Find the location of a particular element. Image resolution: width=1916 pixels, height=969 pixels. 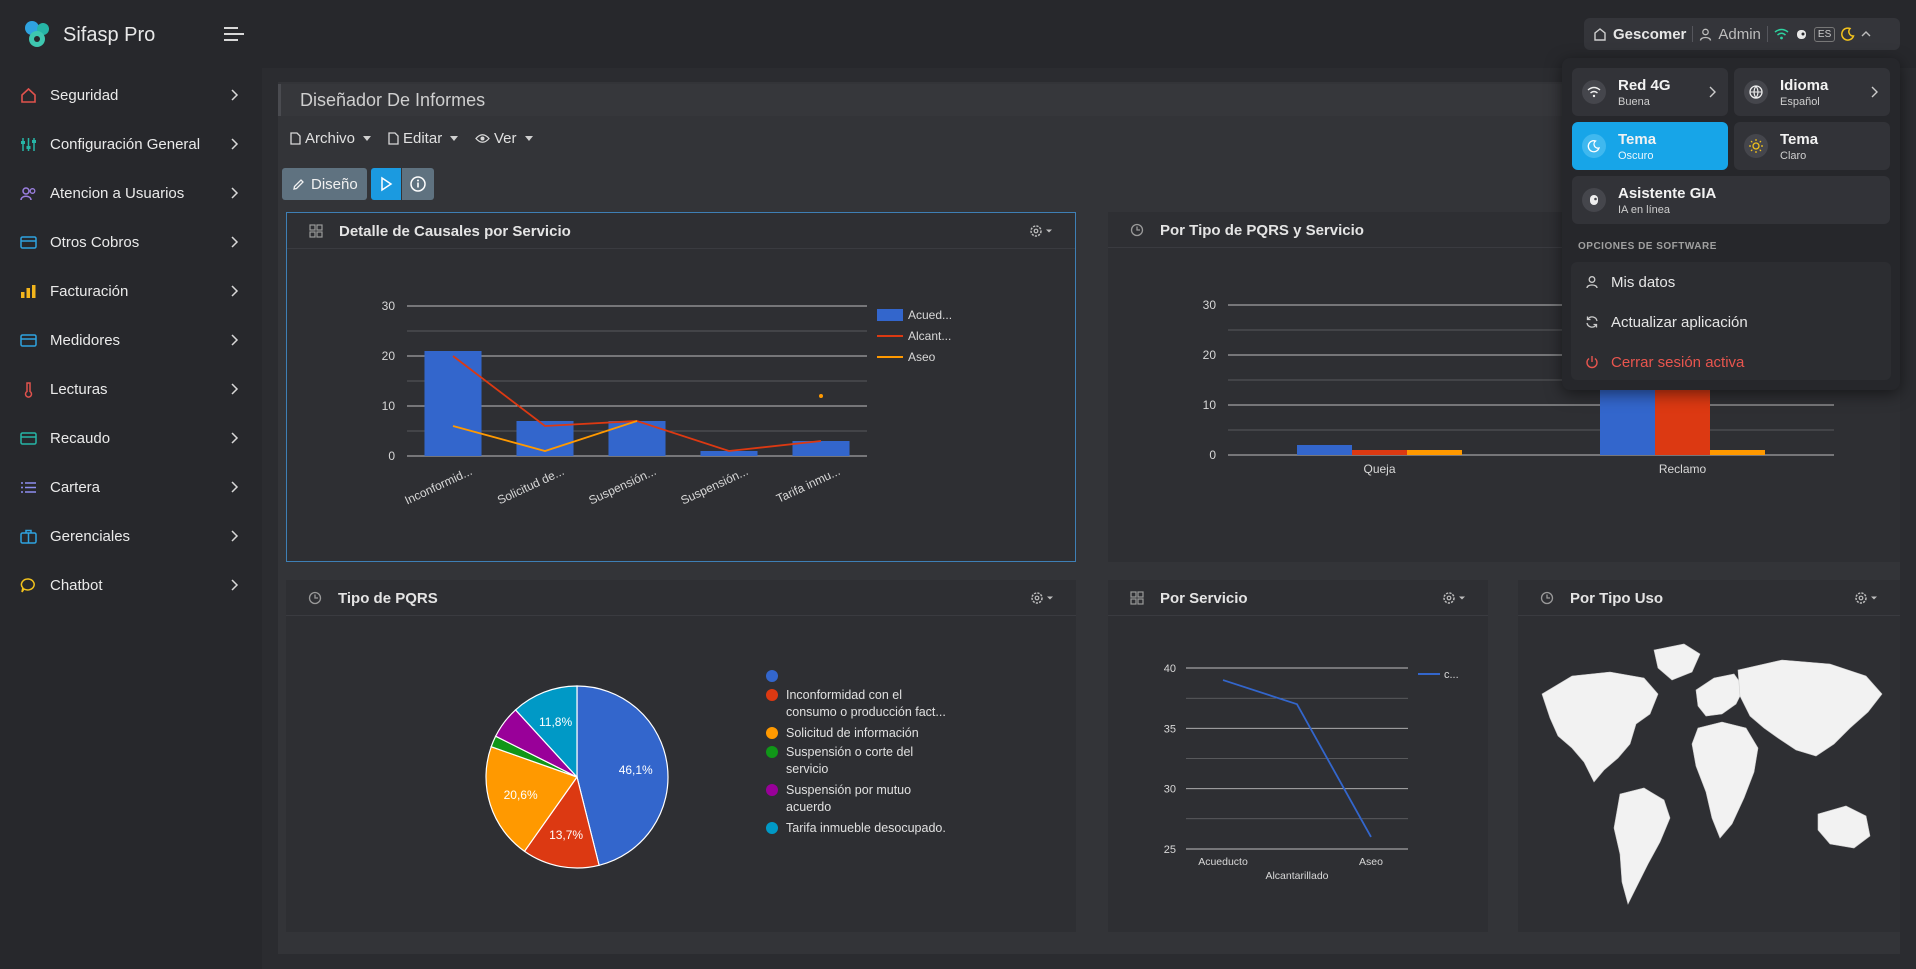

sliders-icon is located at coordinates (28, 144).